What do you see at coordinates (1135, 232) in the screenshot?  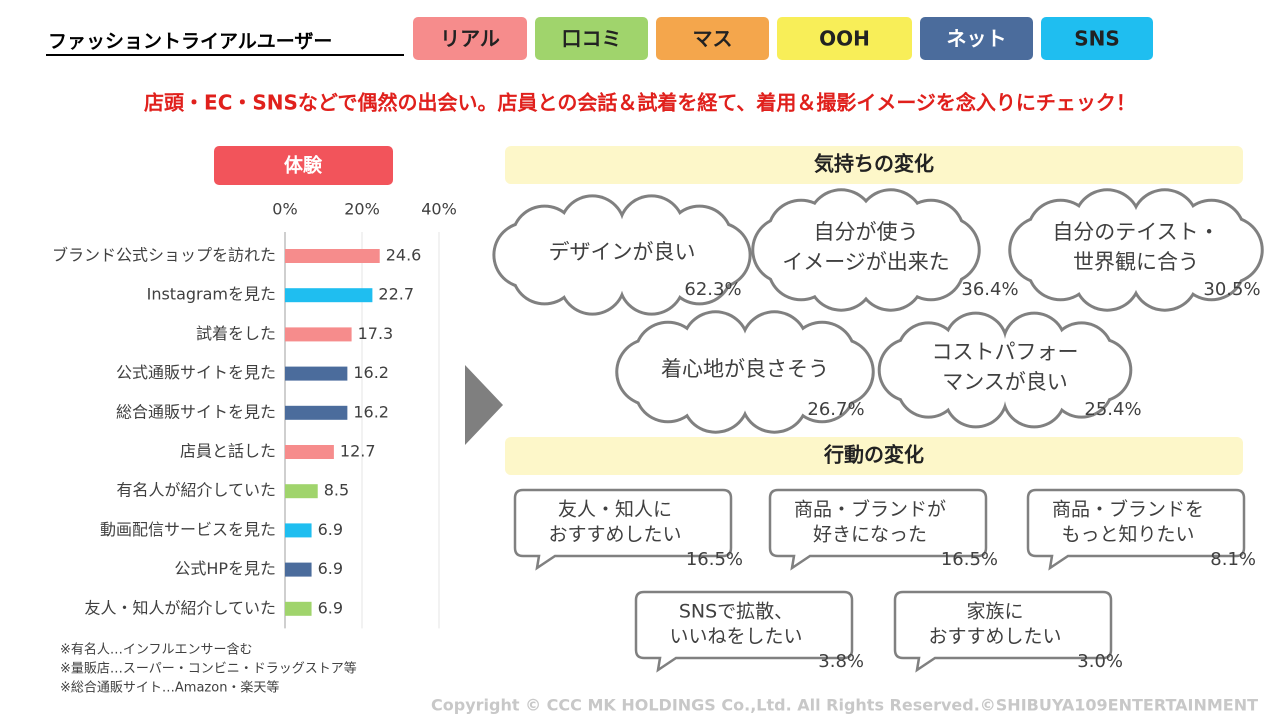 I see `cloud-text: 自分のテイスト・` at bounding box center [1135, 232].